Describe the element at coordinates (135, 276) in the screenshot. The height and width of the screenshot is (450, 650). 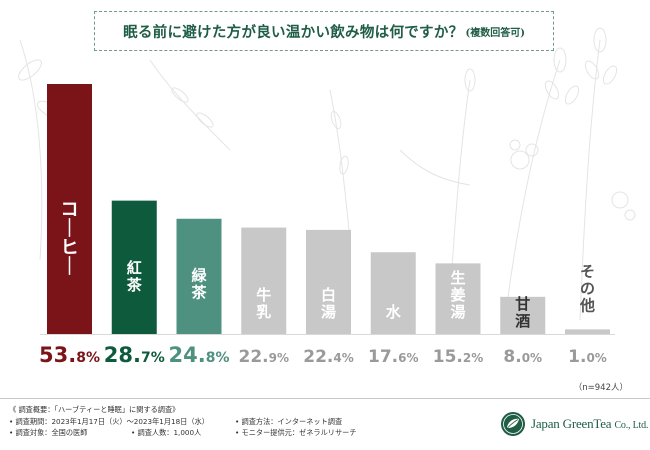
I see `bar-category-label-2: 紅茶` at that location.